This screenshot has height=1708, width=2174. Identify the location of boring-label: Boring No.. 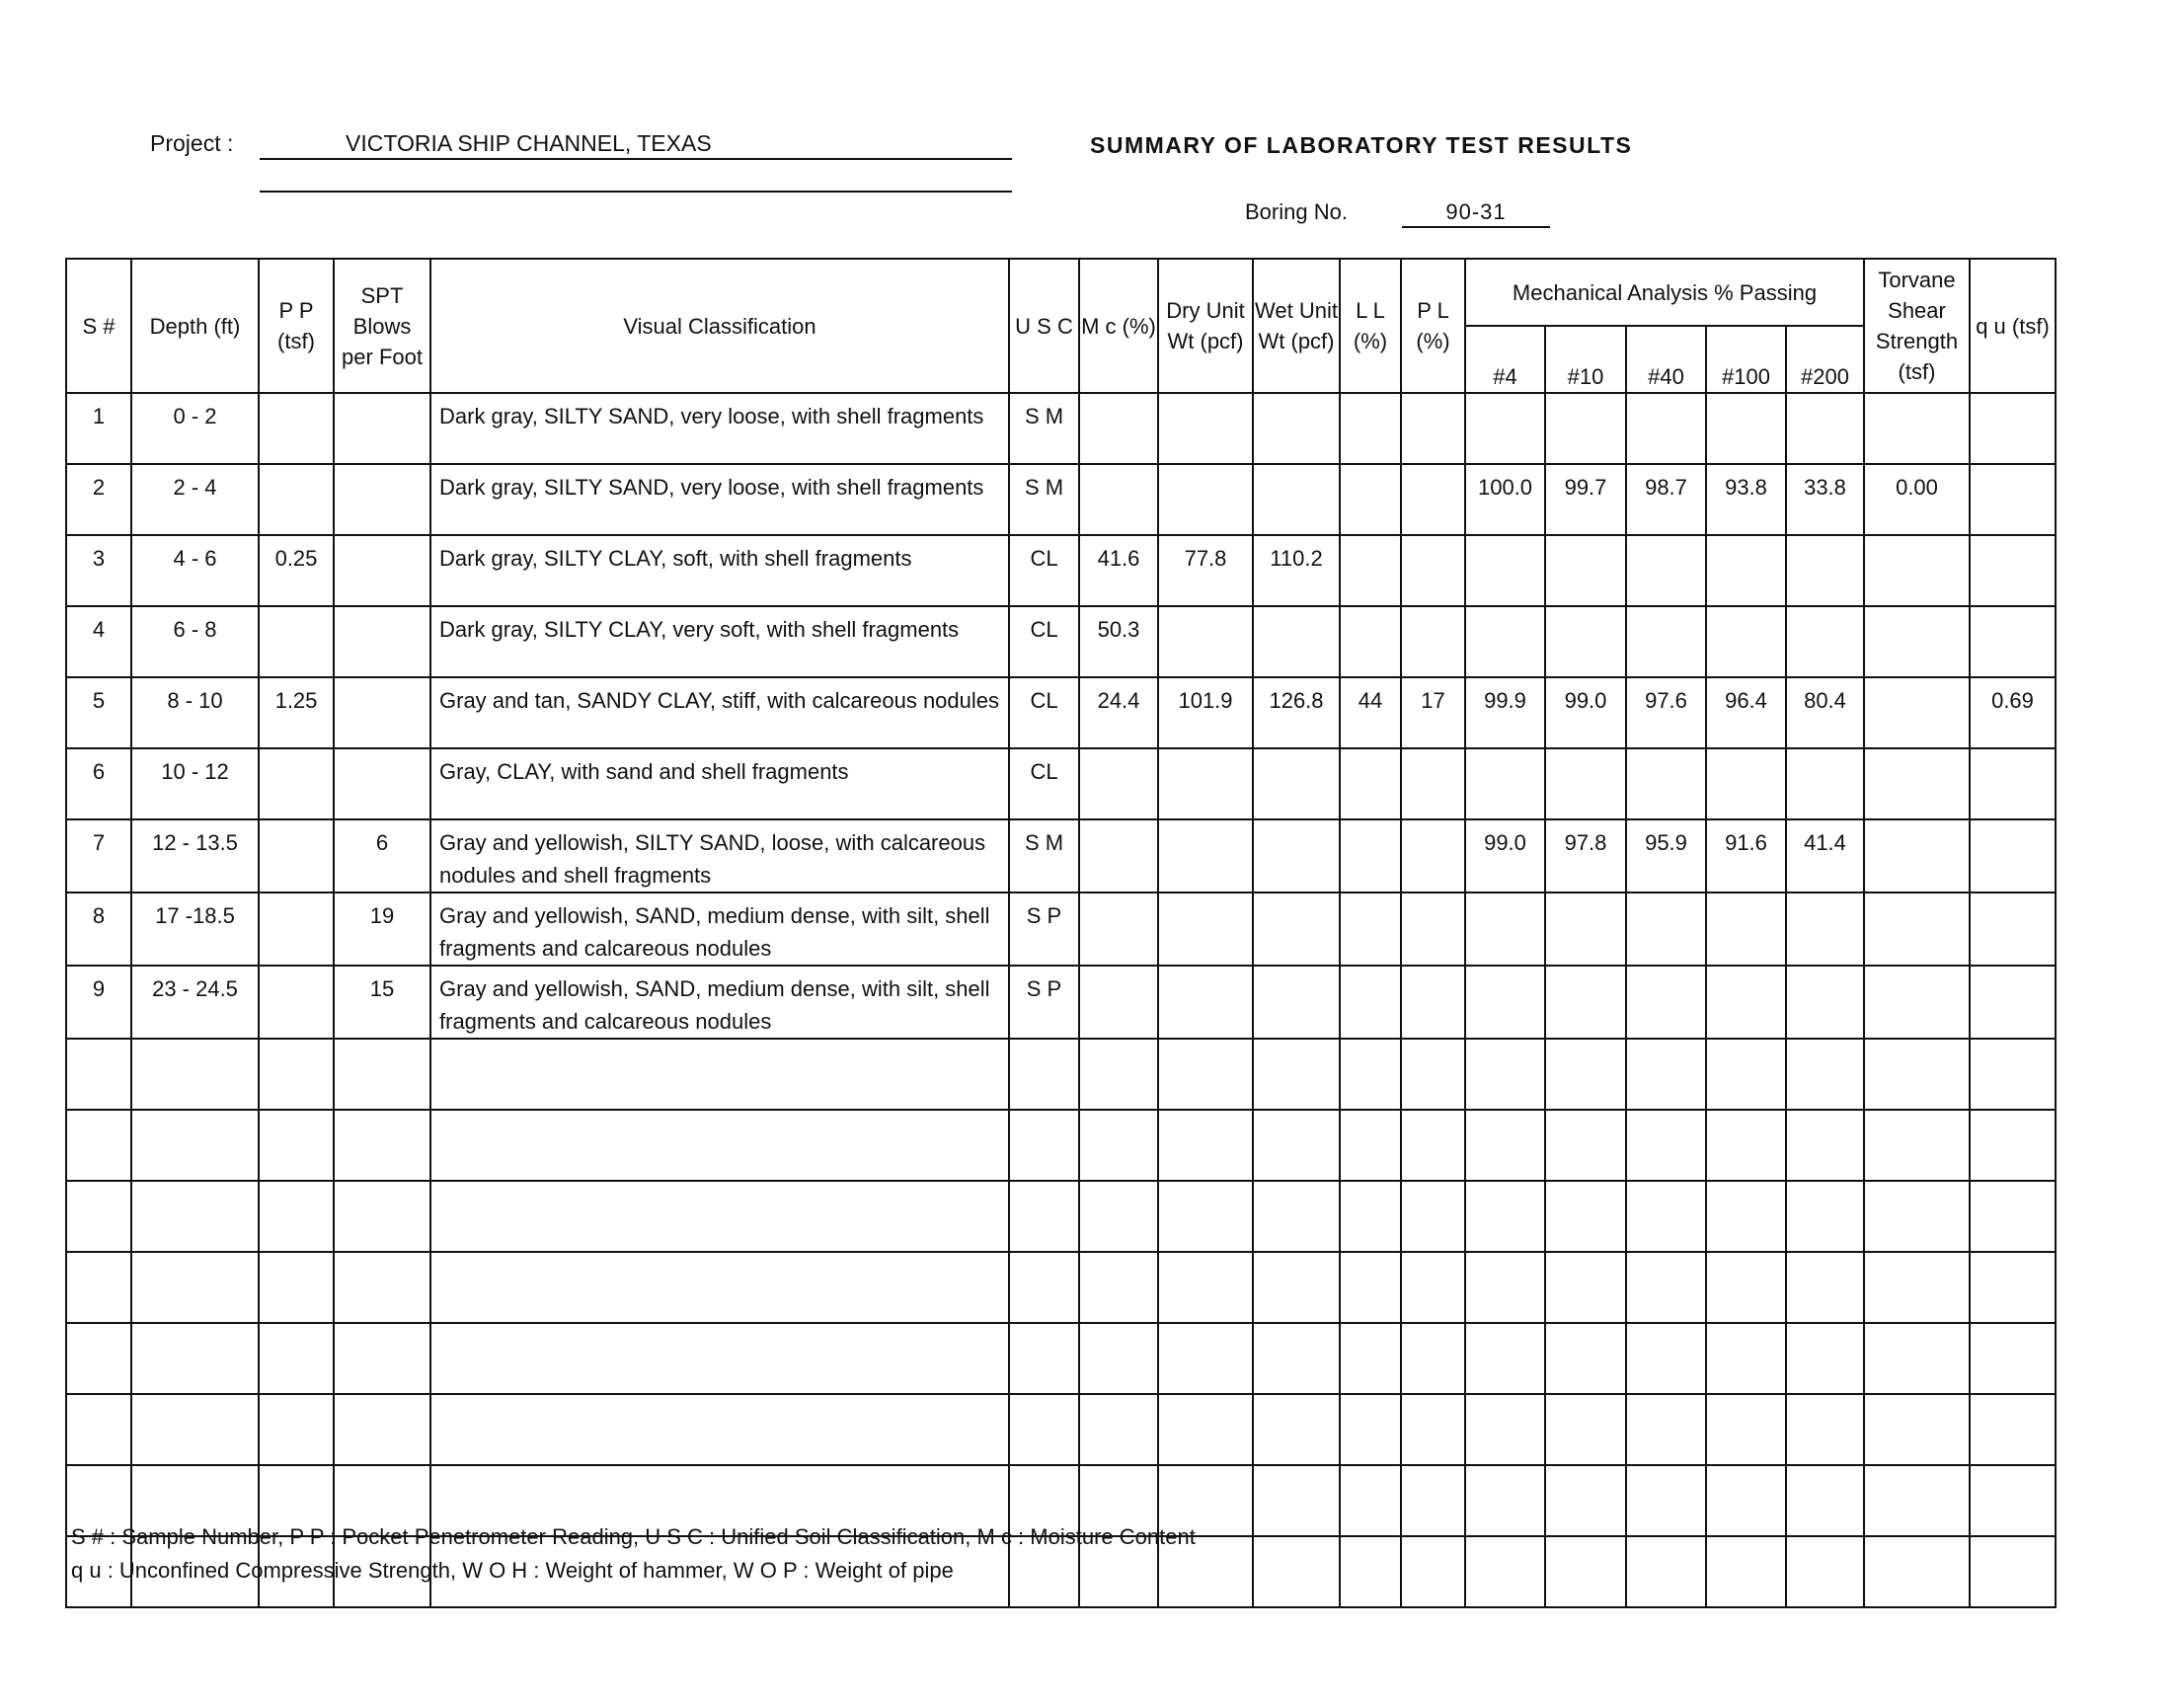
(1296, 211).